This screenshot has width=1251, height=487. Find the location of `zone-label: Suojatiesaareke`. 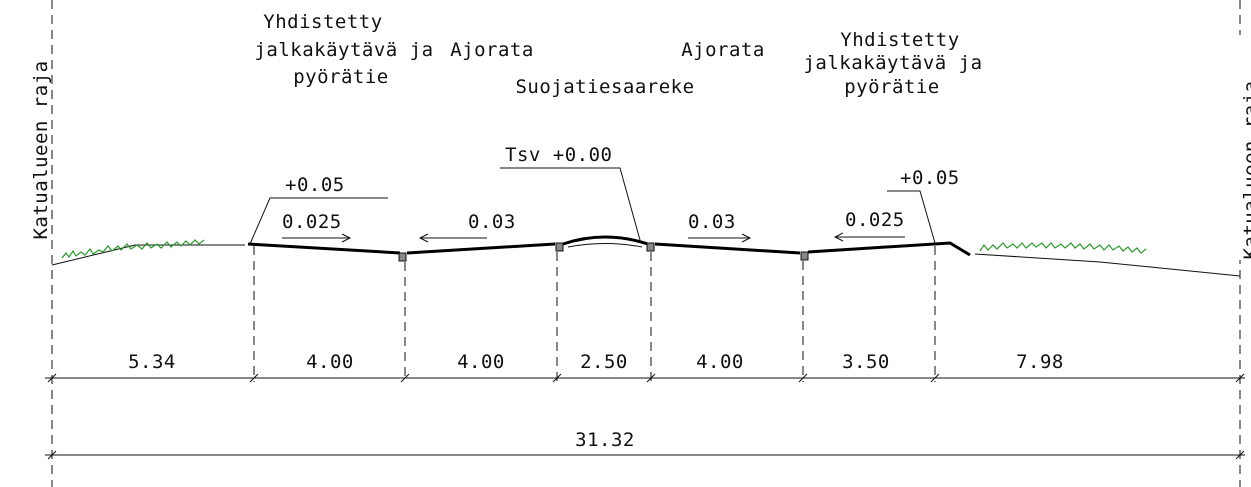

zone-label: Suojatiesaareke is located at coordinates (604, 87).